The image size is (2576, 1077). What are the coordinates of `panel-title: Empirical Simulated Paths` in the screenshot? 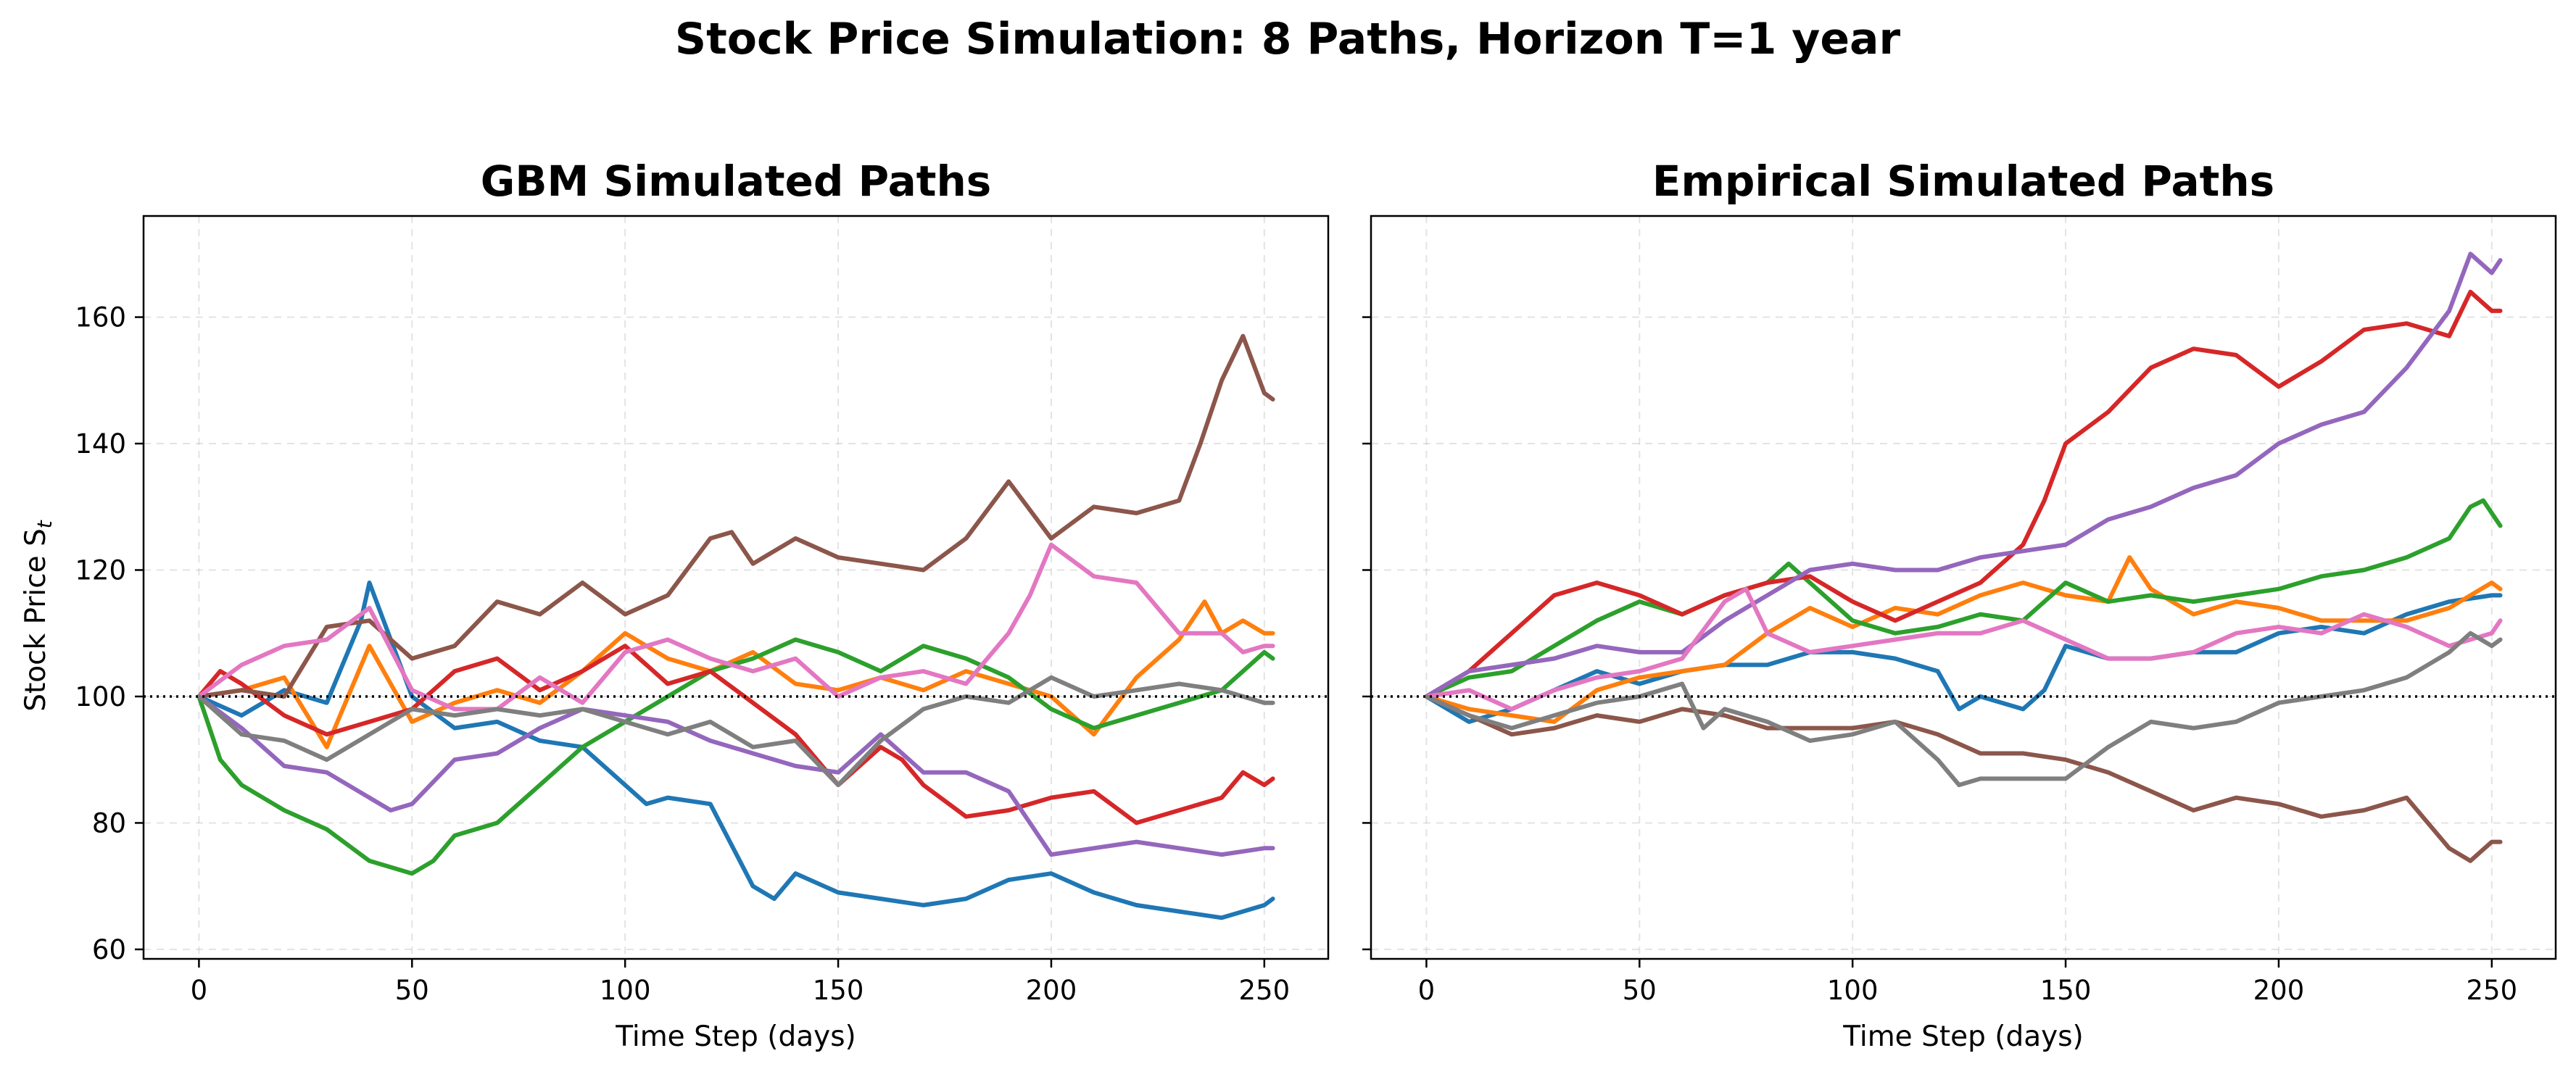 It's located at (1963, 181).